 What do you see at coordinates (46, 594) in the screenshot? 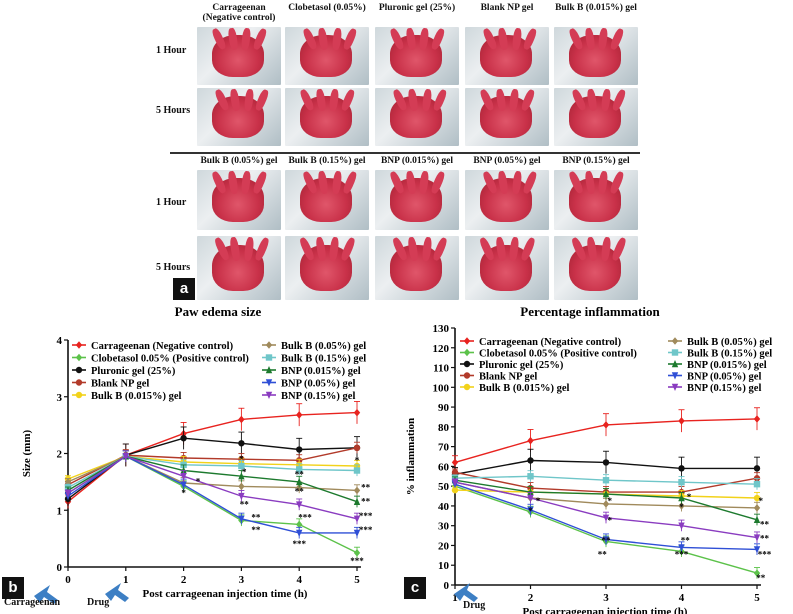
I see `carrageenan-arrow-icon` at bounding box center [46, 594].